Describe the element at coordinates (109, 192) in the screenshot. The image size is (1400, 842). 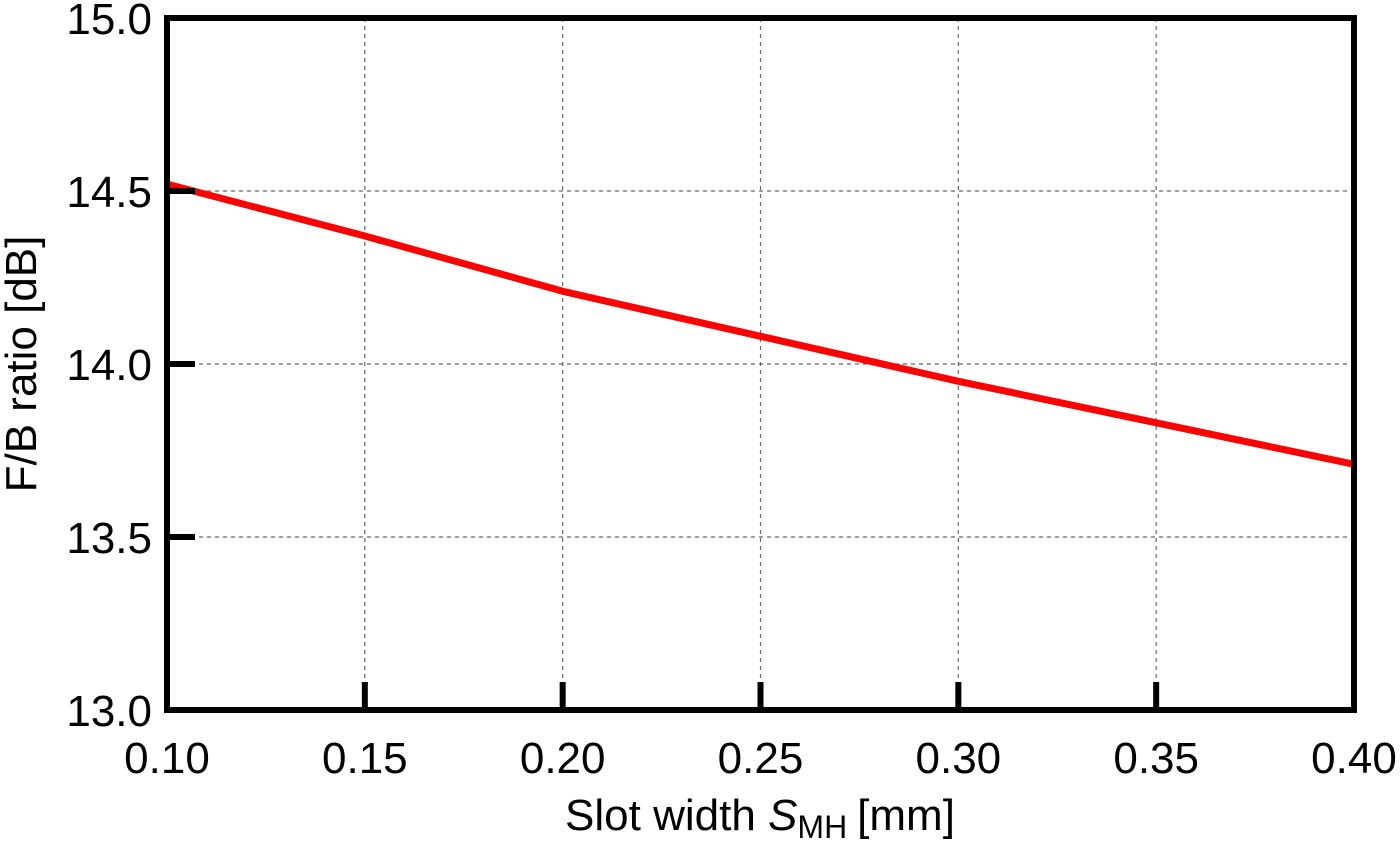
I see `y-tick-label: 14.5` at that location.